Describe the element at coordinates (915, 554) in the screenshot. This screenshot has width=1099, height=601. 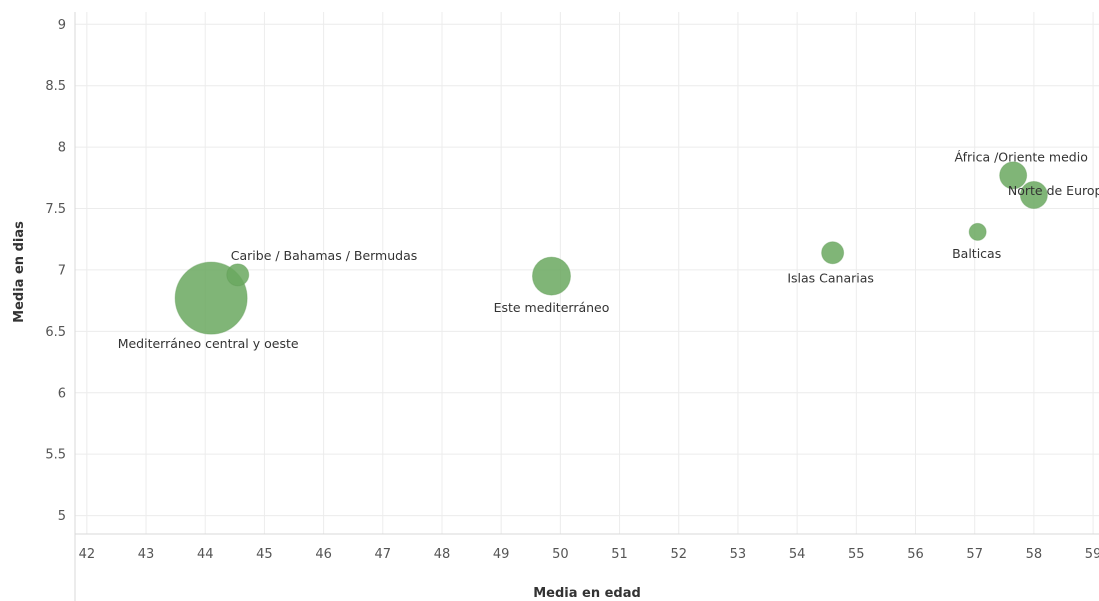
I see `x-tick-label: 56` at that location.